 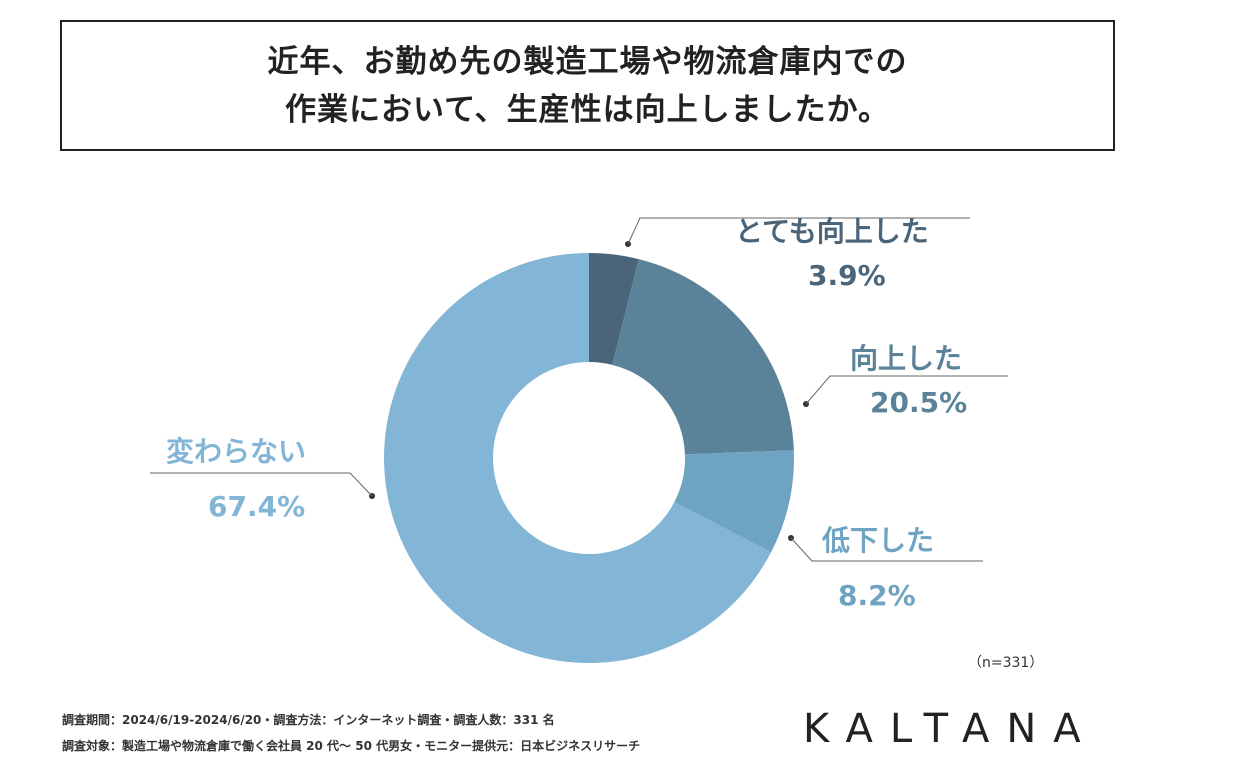 I want to click on slice-value-0: 3.9%, so click(x=847, y=275).